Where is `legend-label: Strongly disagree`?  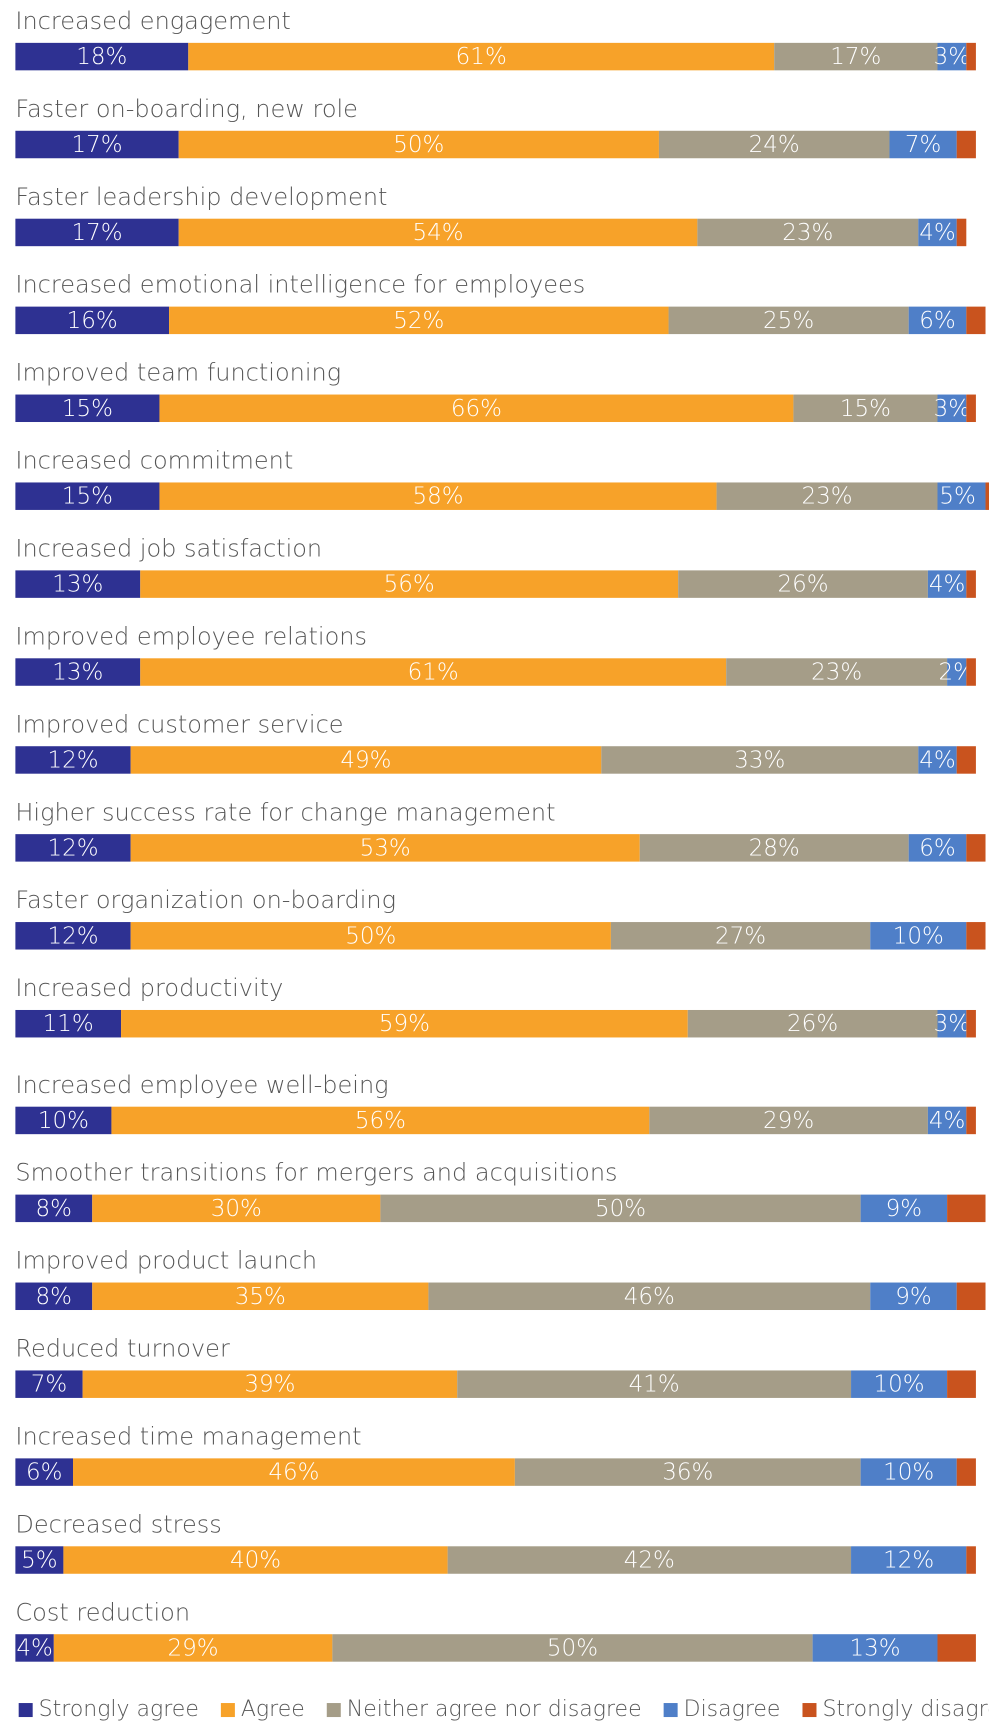
legend-label: Strongly disagree is located at coordinates (905, 1709).